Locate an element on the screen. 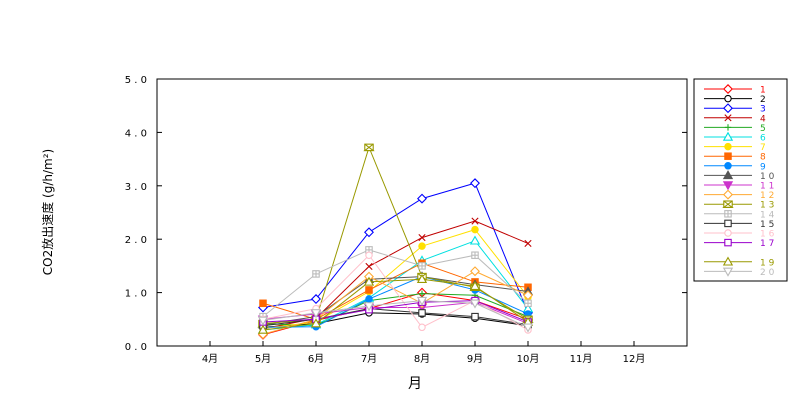 Image resolution: width=793 pixels, height=404 pixels. legend-box is located at coordinates (740, 180).